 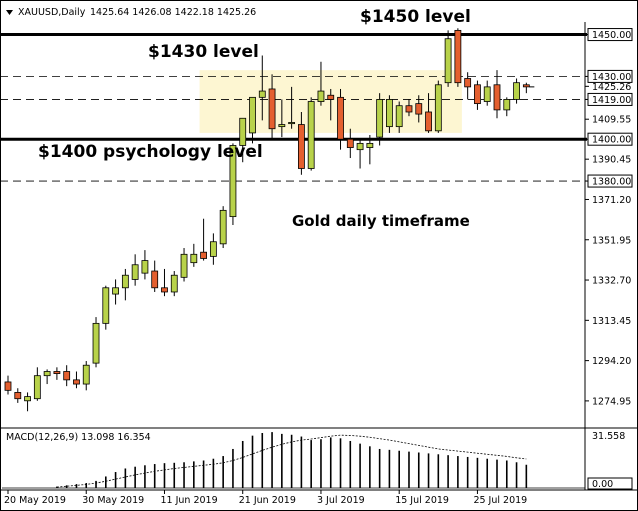 I want to click on time-tick-label: 21 Jun 2019, so click(x=267, y=500).